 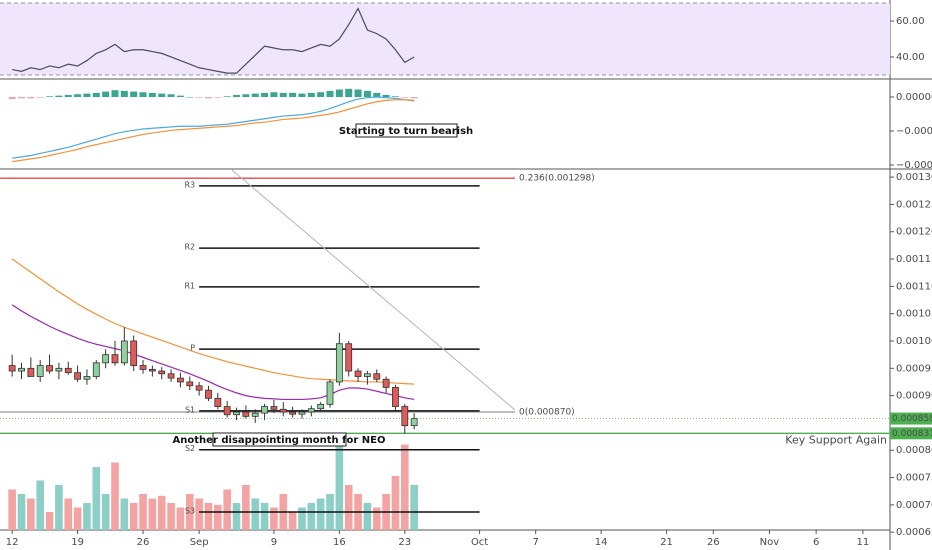 What do you see at coordinates (914, 314) in the screenshot?
I see `y-tick-label: 0.001050` at bounding box center [914, 314].